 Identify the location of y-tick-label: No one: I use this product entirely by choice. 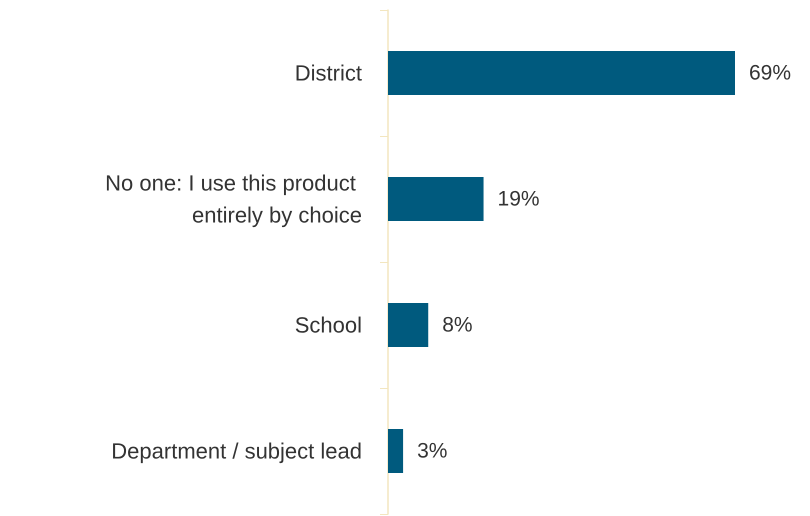
(233, 199).